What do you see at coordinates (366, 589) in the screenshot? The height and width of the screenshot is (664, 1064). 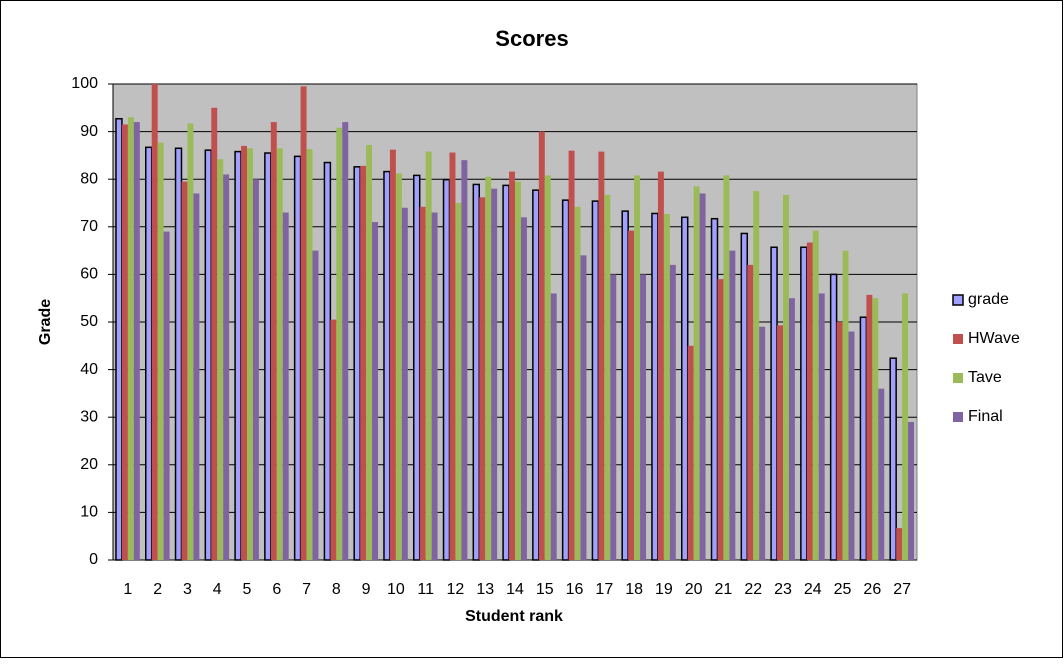 I see `x-tick-label: 9` at bounding box center [366, 589].